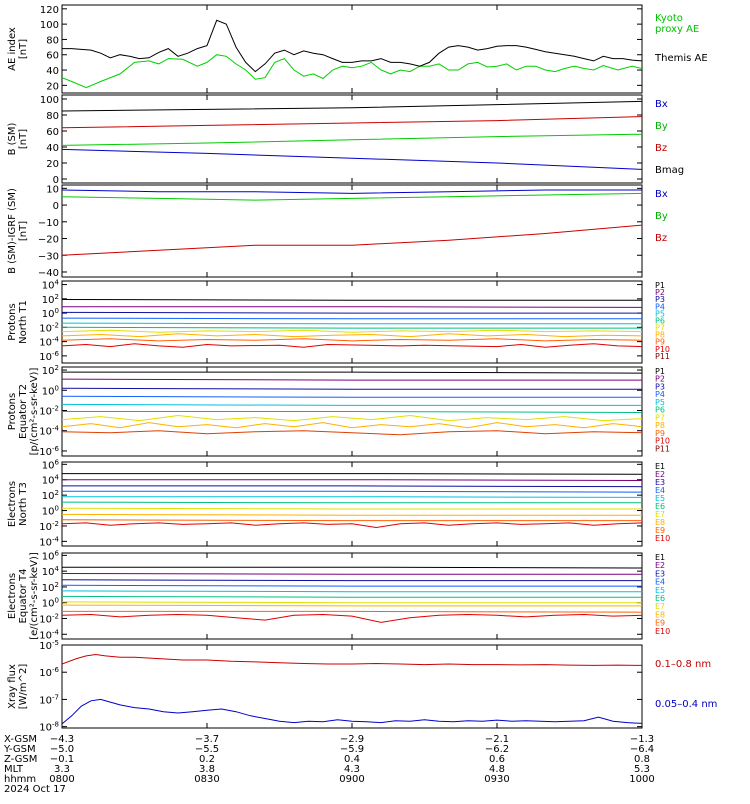 The image size is (750, 804). I want to click on legend-label: E7, so click(660, 514).